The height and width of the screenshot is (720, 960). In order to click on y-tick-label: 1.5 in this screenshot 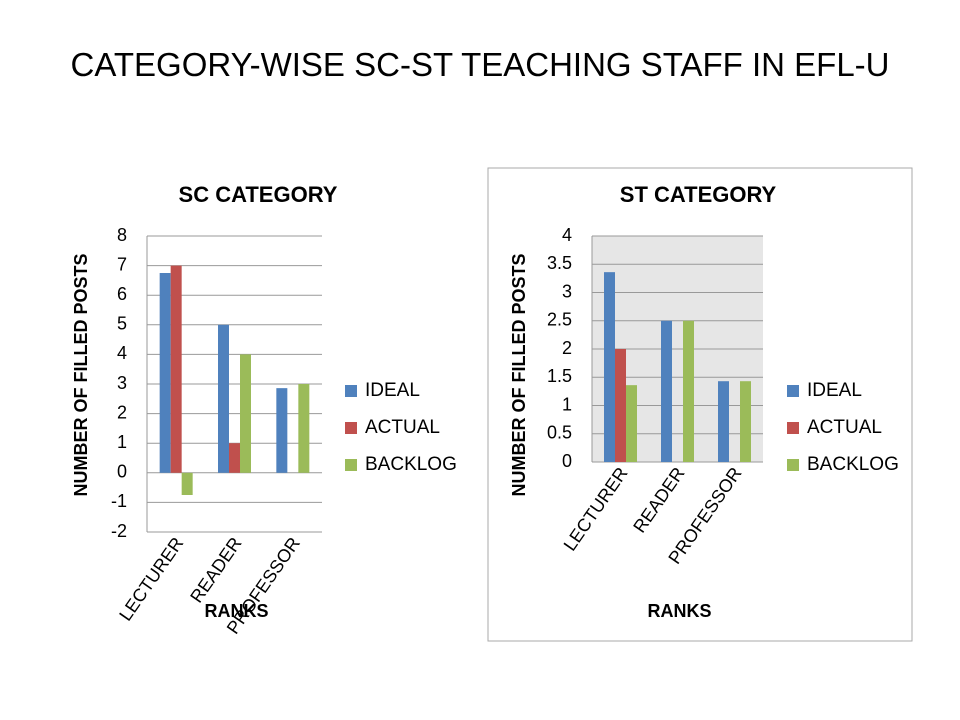, I will do `click(559, 376)`.